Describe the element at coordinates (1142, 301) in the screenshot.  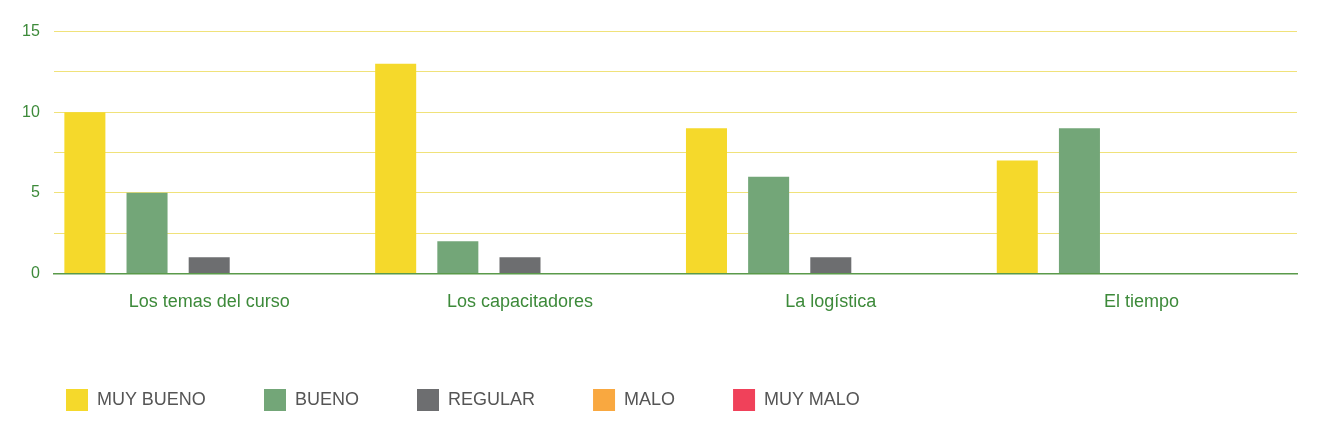
I see `x-tick-label: El tiempo` at that location.